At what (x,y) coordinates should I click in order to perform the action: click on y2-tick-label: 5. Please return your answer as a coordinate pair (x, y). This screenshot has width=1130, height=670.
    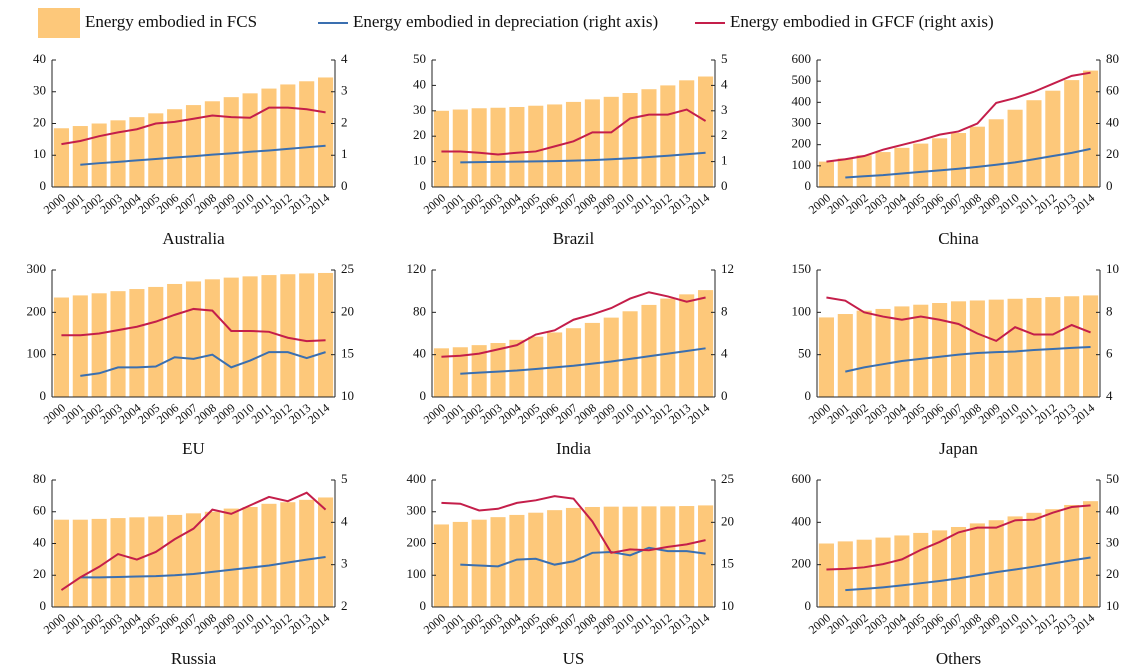
    Looking at the image, I should click on (344, 478).